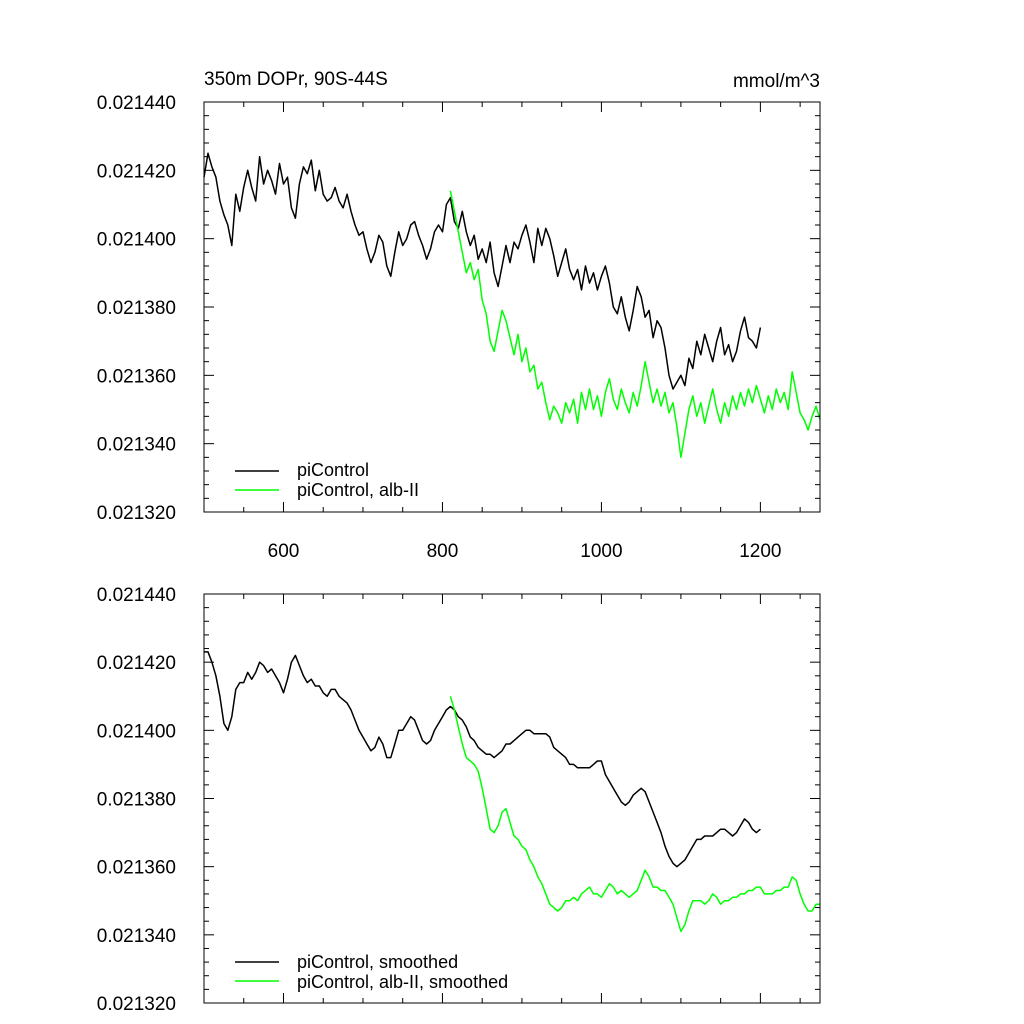  I want to click on legend-label-alb-II-smoothed: piControl, alb-II, smoothed, so click(402, 982).